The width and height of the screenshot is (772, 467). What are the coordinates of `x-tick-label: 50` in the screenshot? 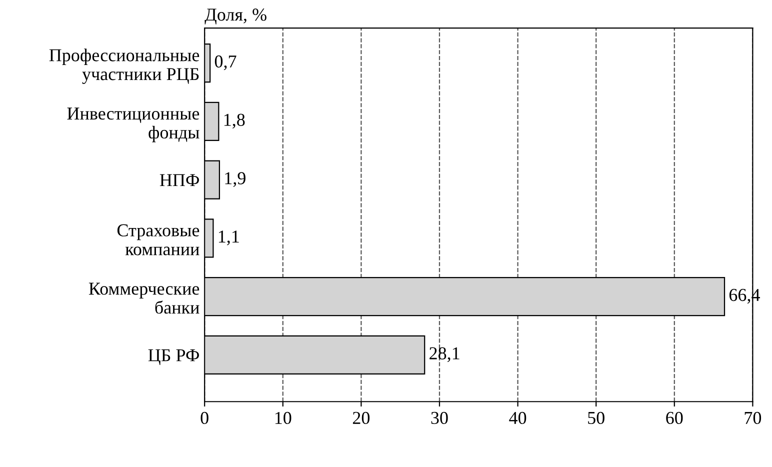 It's located at (596, 418).